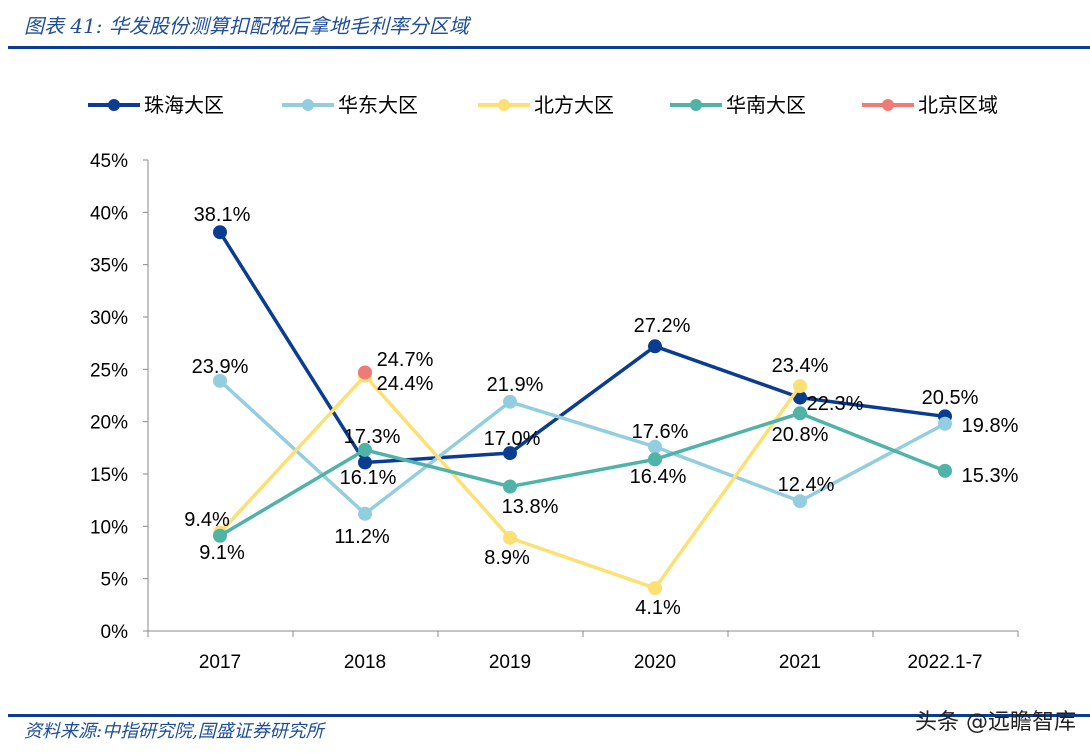 This screenshot has width=1090, height=753. I want to click on data-label: 17.6%, so click(660, 432).